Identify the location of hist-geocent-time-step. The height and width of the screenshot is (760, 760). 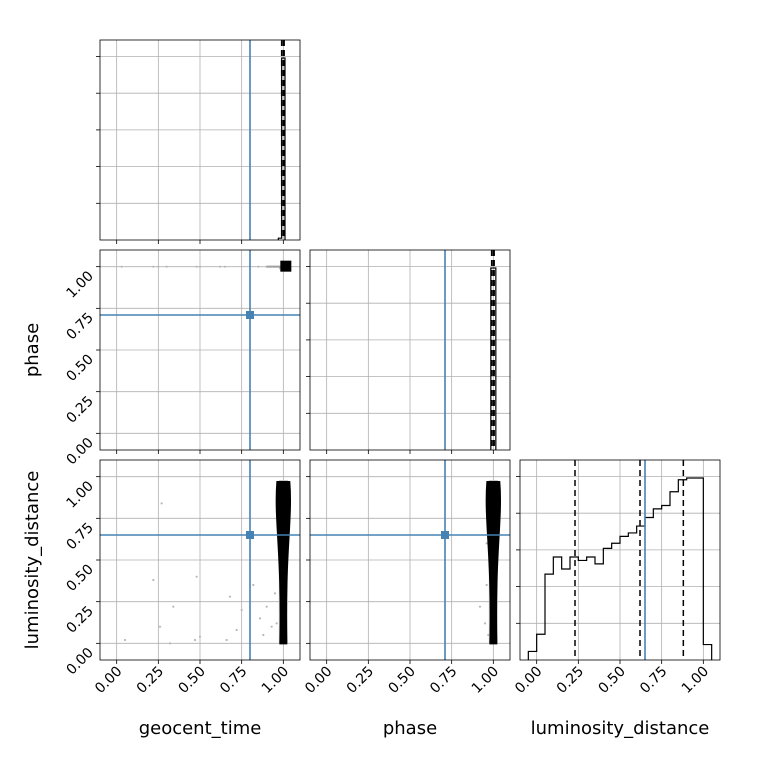
(281, 148).